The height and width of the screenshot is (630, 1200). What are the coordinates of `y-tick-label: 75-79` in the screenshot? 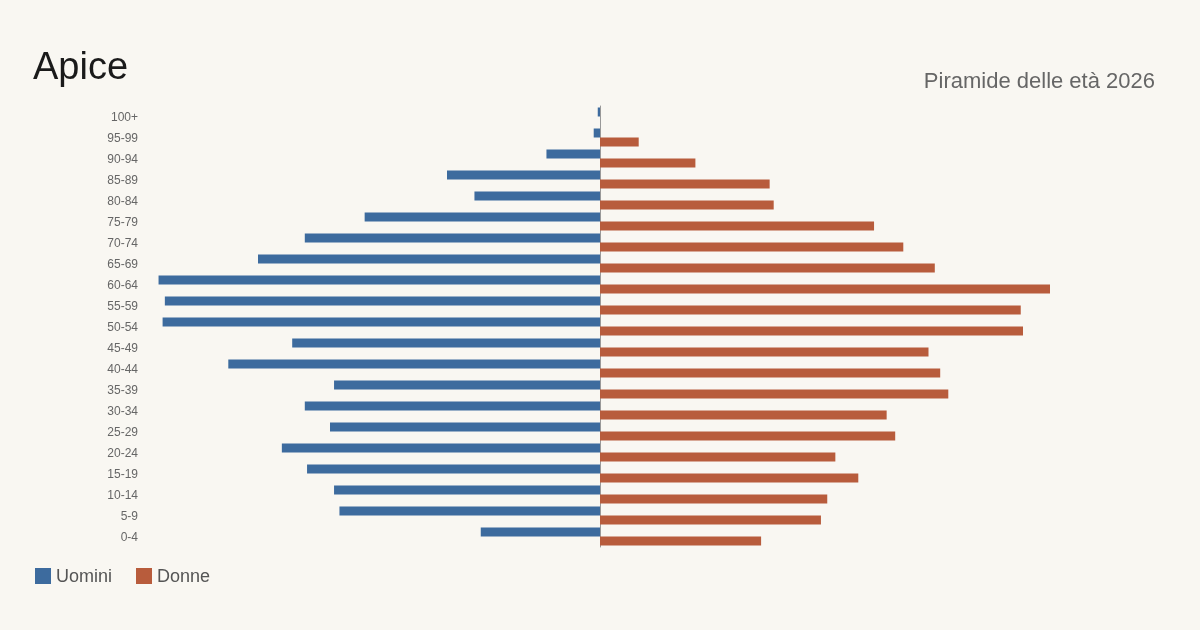 It's located at (123, 221).